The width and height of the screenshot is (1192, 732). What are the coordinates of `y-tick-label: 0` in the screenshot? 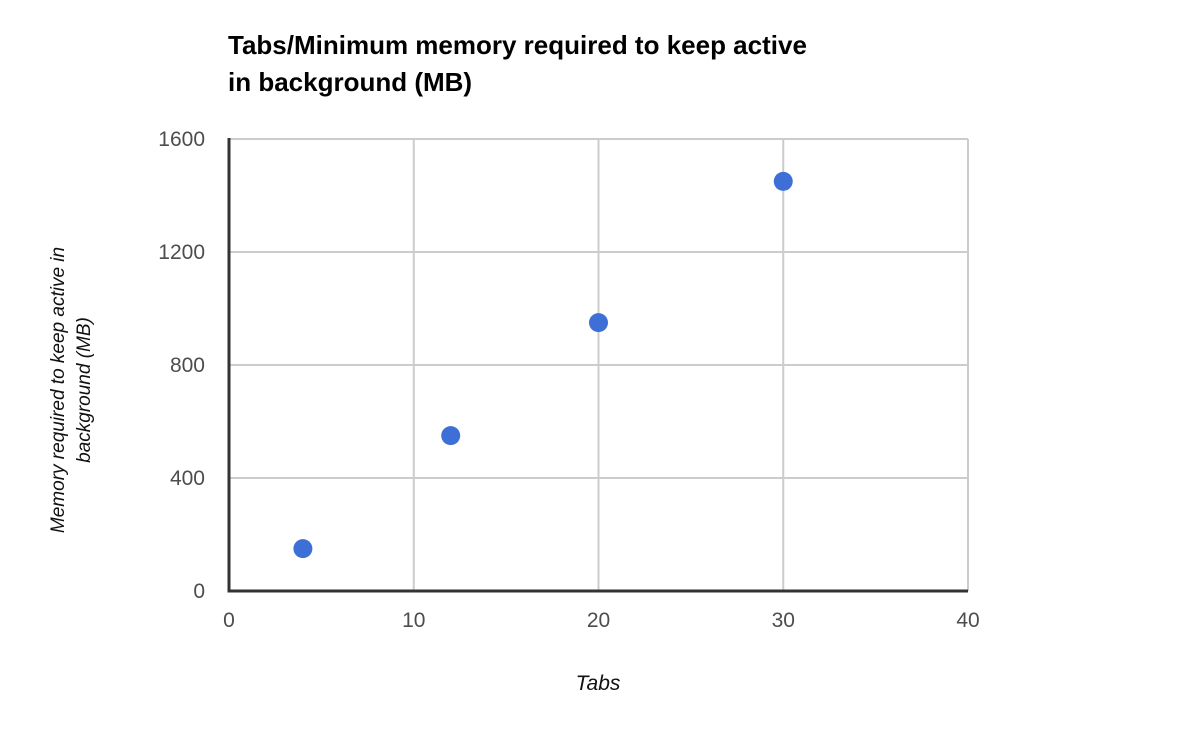 It's located at (199, 591).